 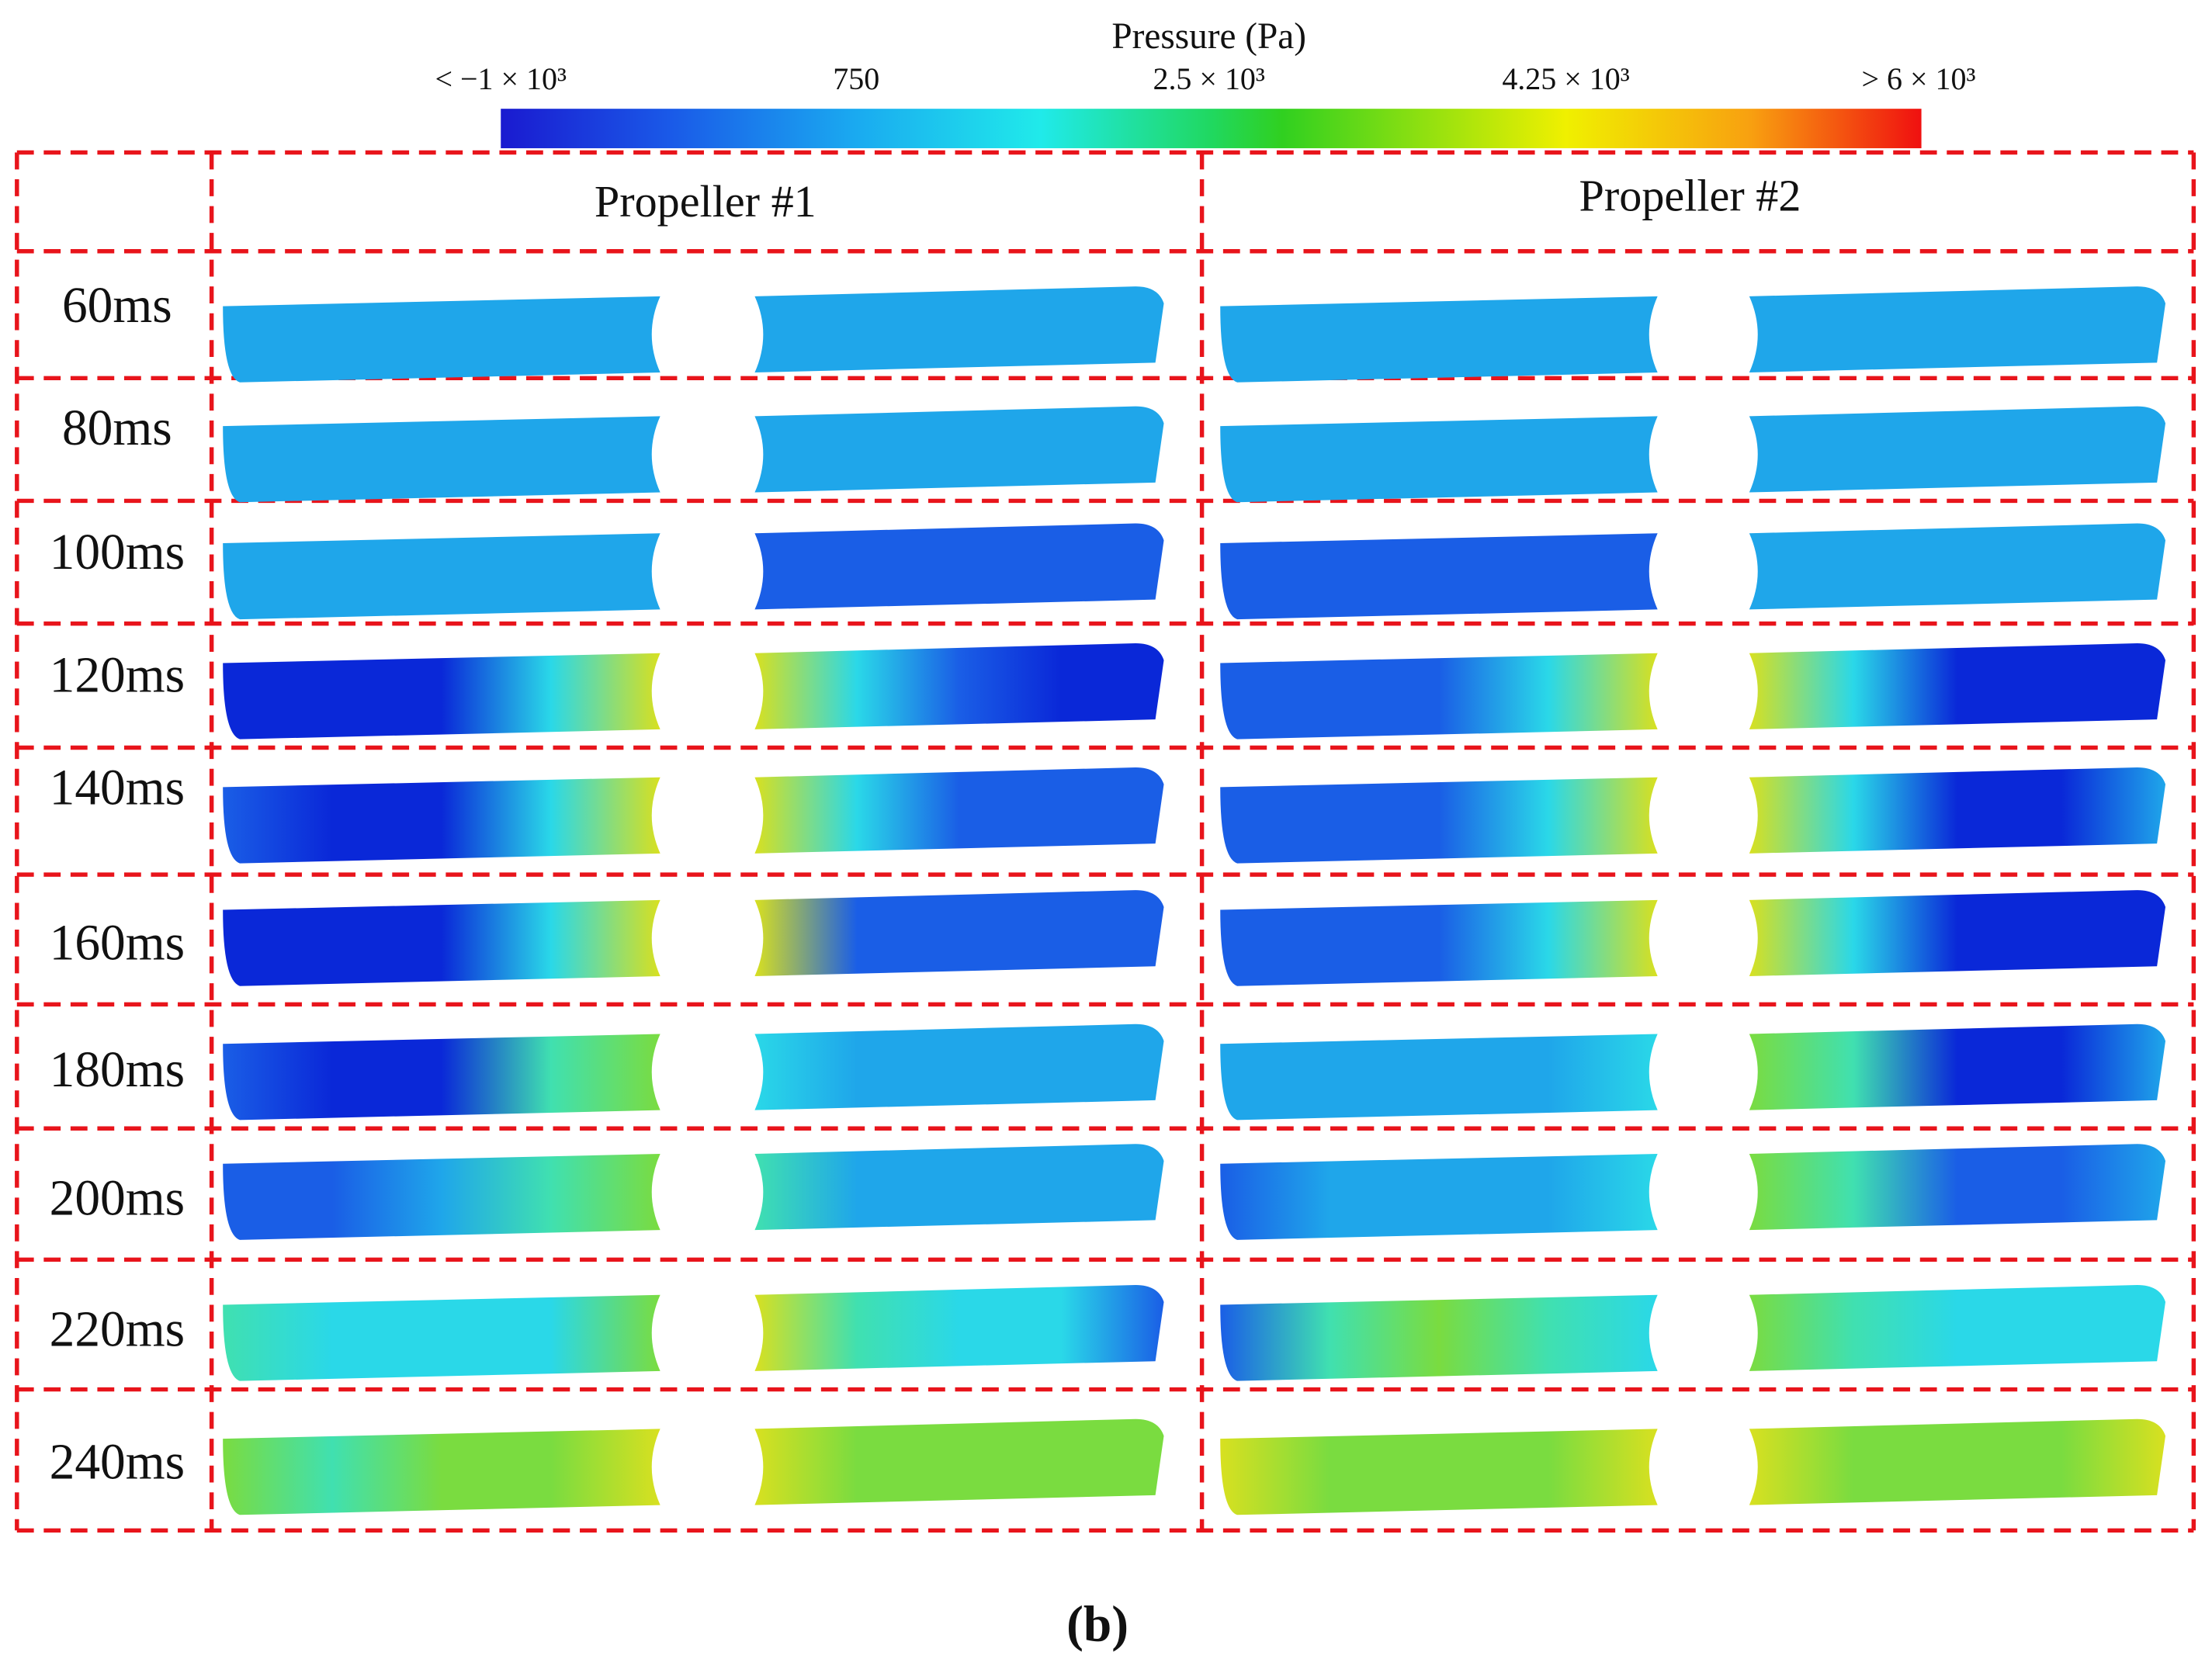 What do you see at coordinates (1212, 129) in the screenshot?
I see `colorbar` at bounding box center [1212, 129].